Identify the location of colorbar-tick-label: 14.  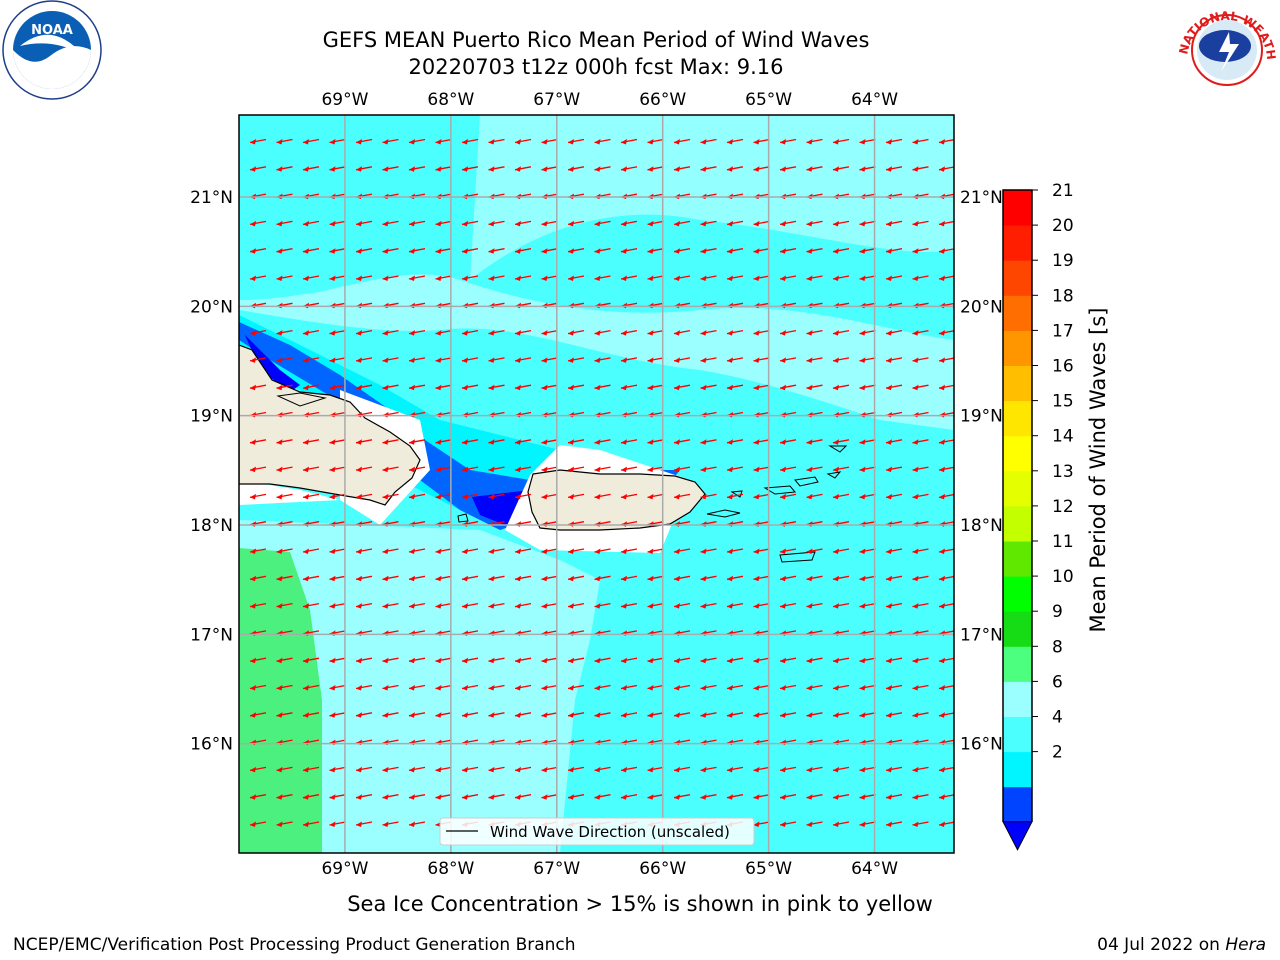
(1063, 437).